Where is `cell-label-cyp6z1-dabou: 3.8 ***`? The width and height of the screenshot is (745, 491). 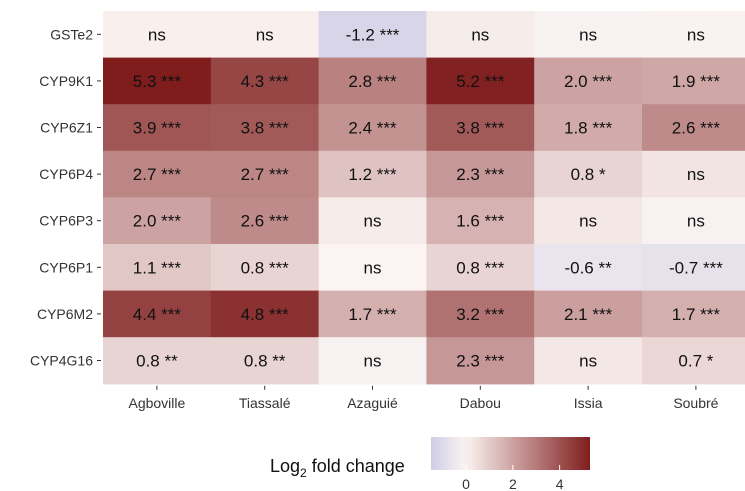 cell-label-cyp6z1-dabou: 3.8 *** is located at coordinates (480, 128).